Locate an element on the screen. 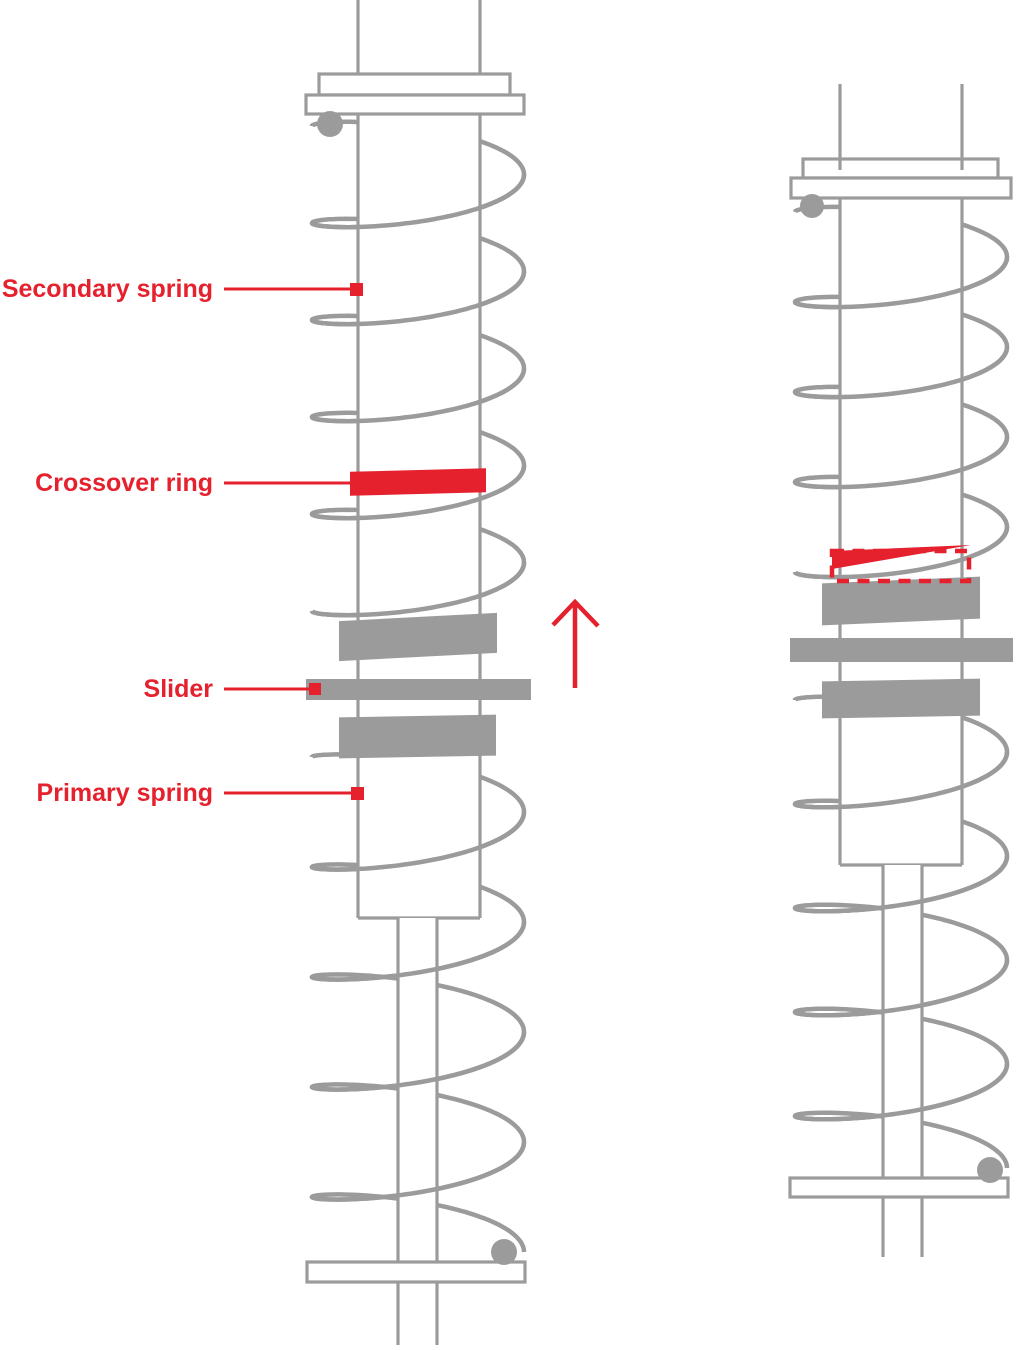 The image size is (1023, 1350). crossover-ring is located at coordinates (418, 482).